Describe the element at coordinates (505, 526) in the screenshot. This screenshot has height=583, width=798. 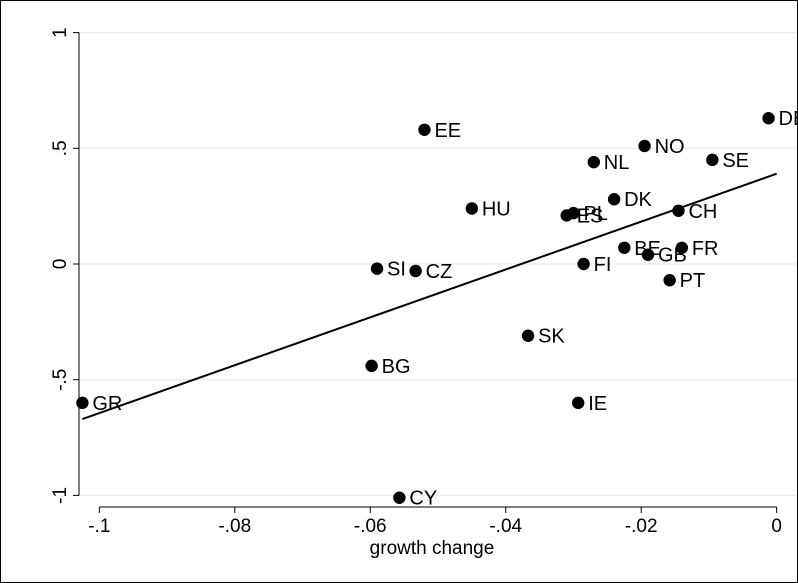
I see `x-tick-label: -.04` at that location.